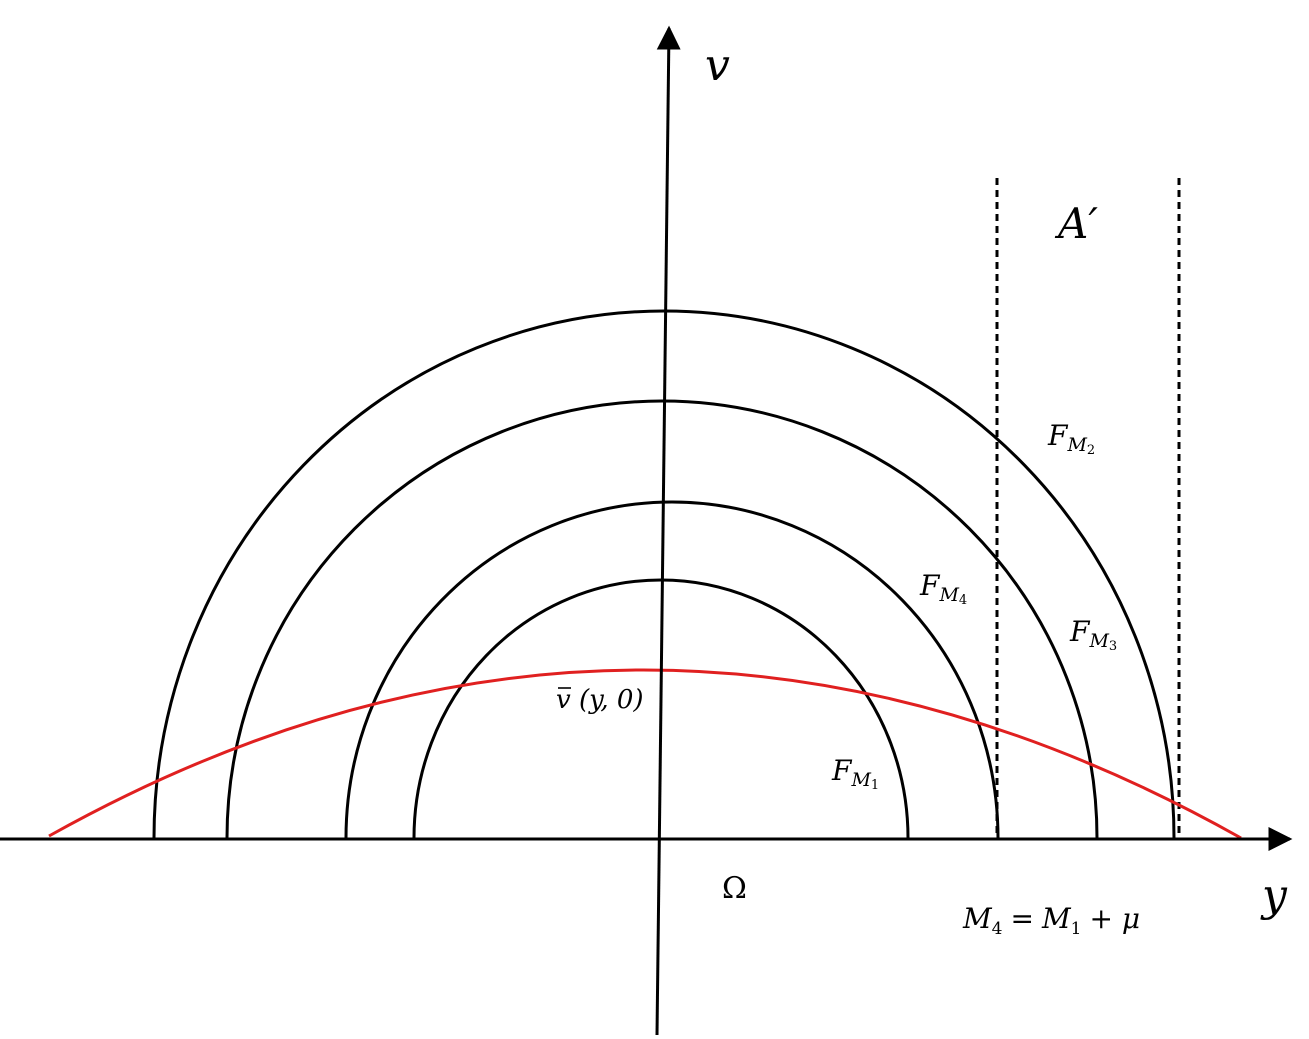  I want to click on v-axis-label: v, so click(717, 65).